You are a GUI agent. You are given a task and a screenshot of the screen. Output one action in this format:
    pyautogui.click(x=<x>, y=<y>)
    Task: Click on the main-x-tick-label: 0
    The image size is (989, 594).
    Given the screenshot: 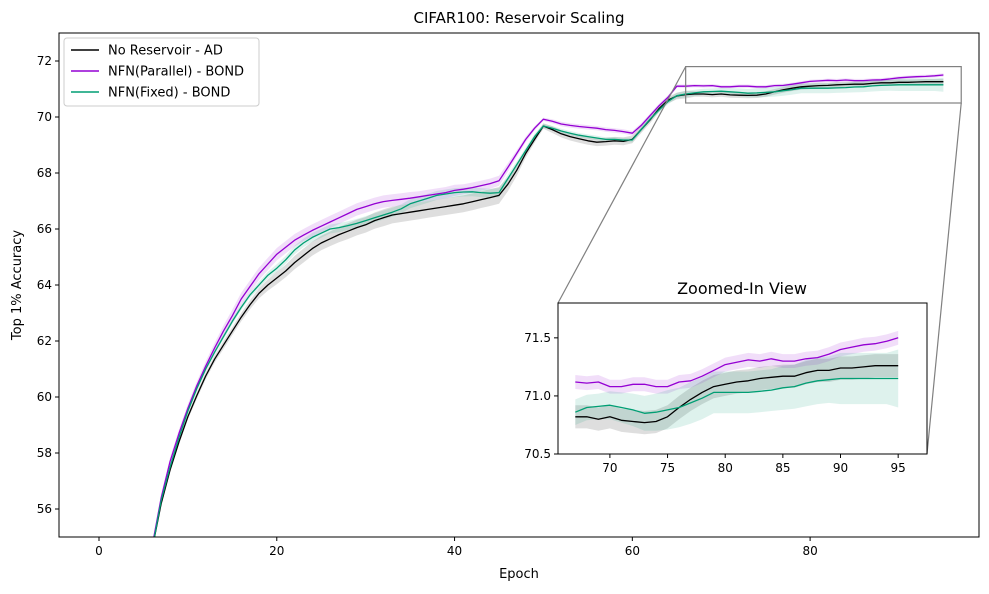 What is the action you would take?
    pyautogui.click(x=99, y=551)
    